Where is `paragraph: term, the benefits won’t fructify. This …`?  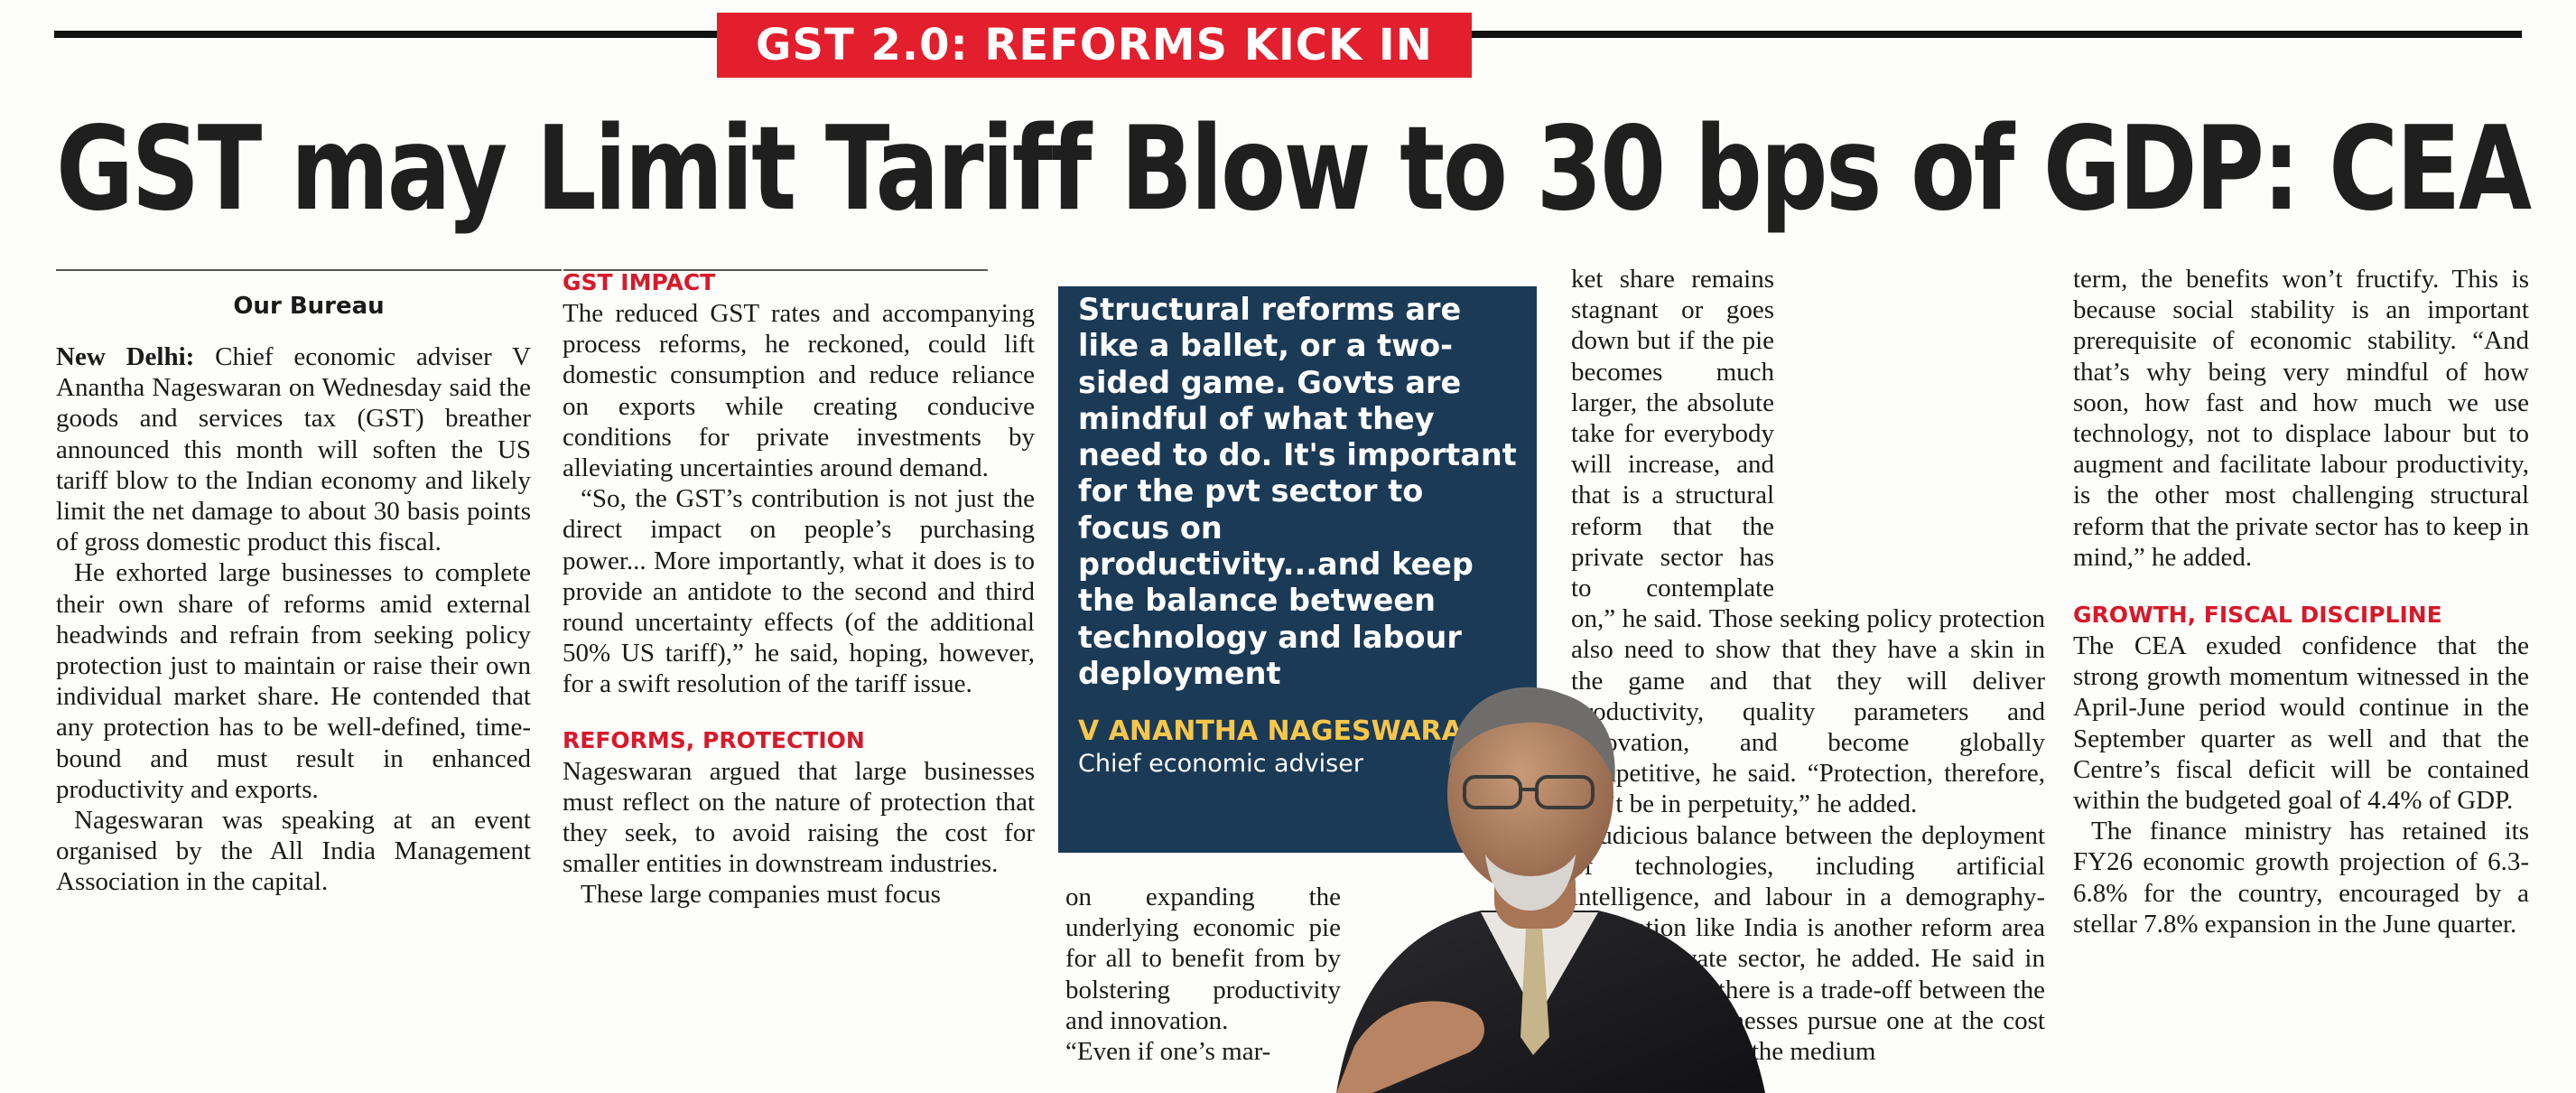
paragraph: term, the benefits won’t fructify. This … is located at coordinates (2301, 418).